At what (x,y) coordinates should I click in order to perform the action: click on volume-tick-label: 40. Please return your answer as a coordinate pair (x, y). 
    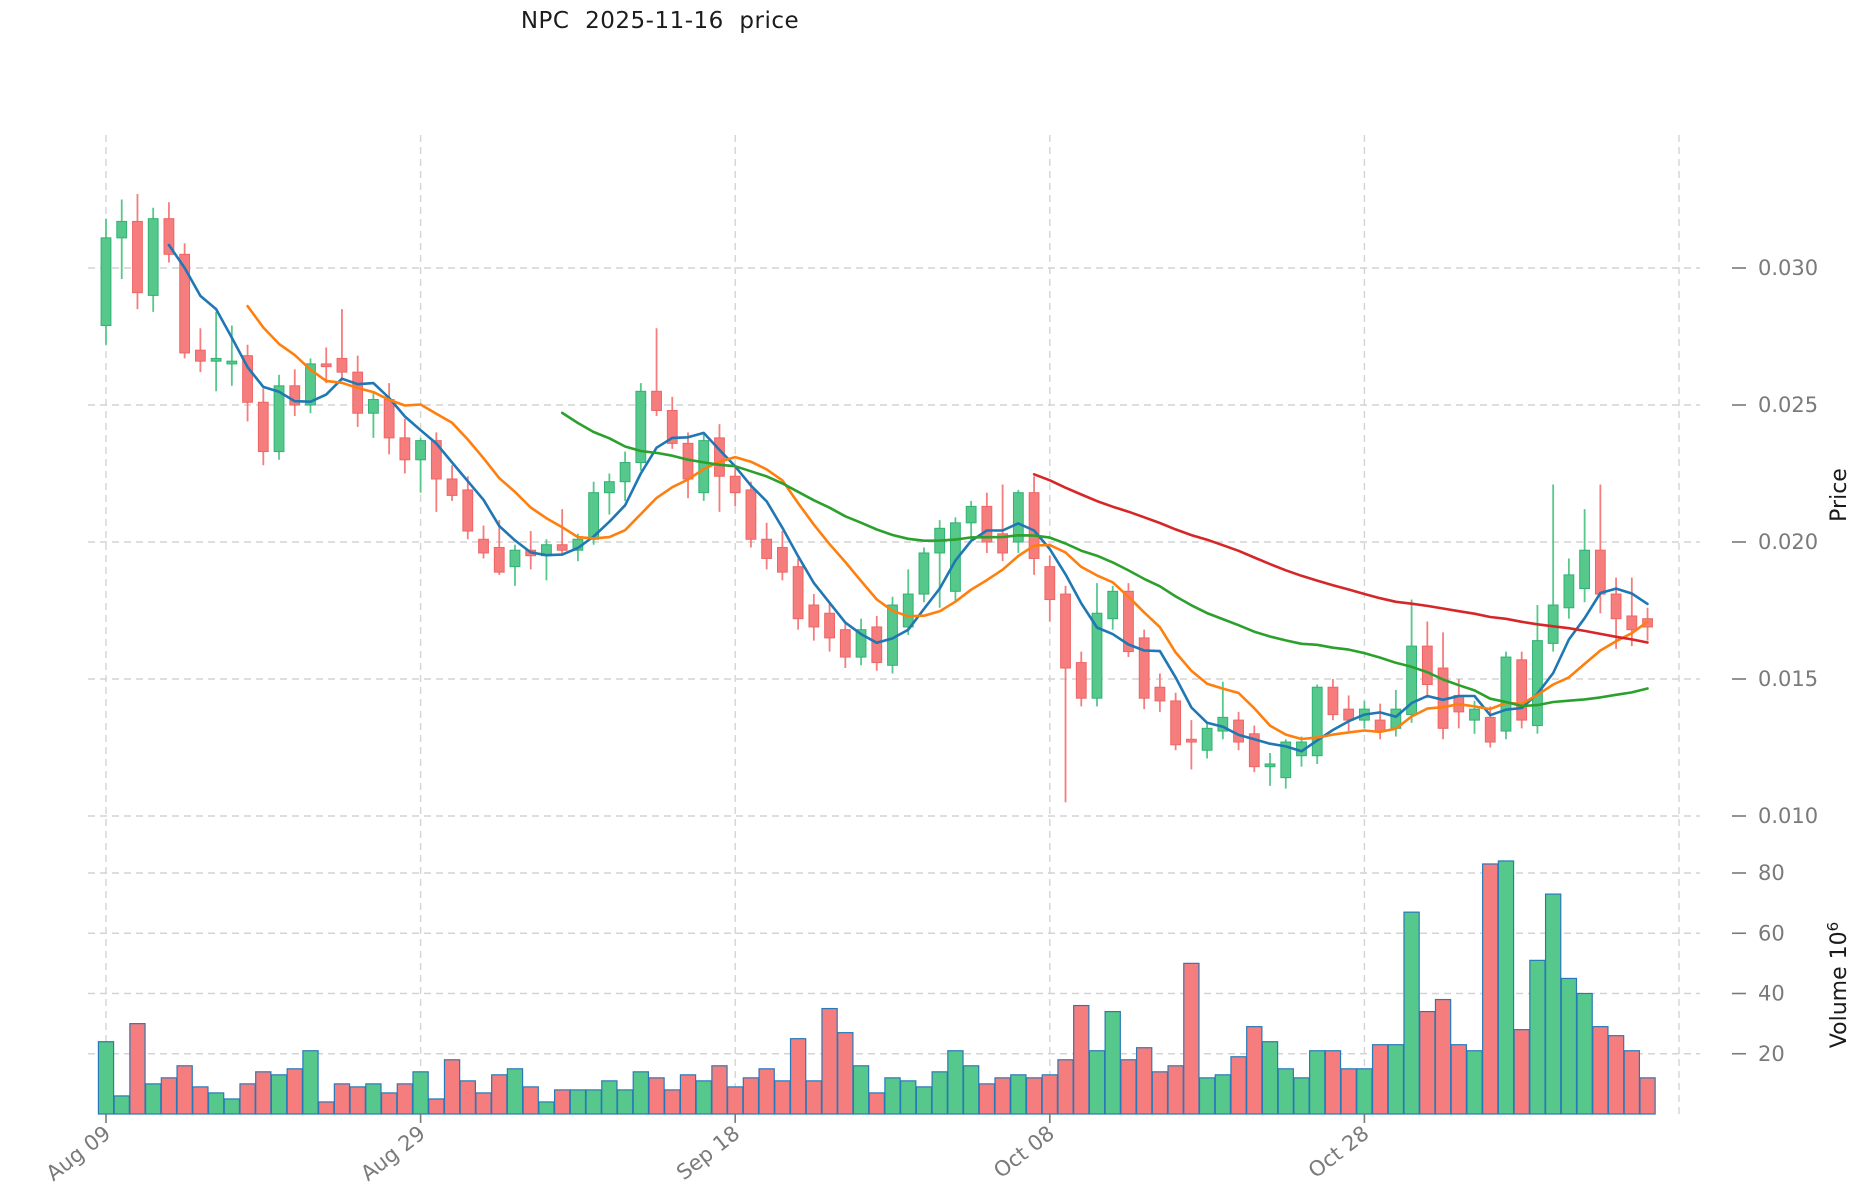
    Looking at the image, I should click on (1771, 994).